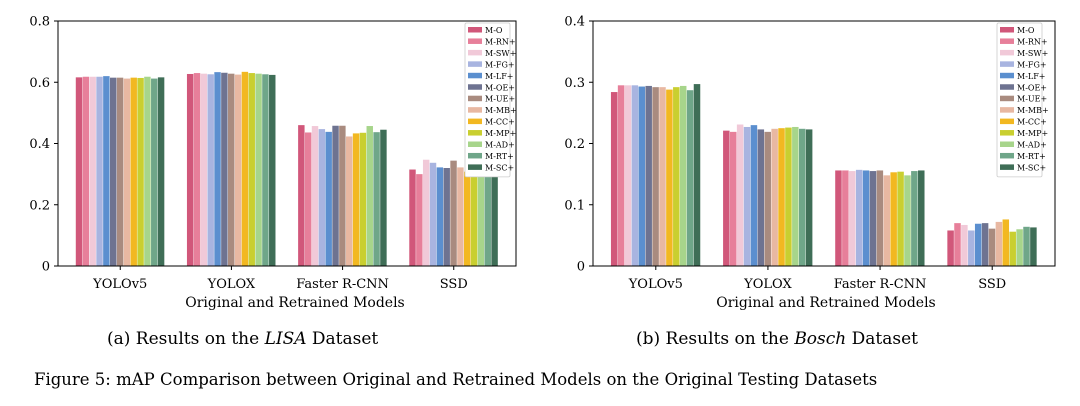  Describe the element at coordinates (880, 284) in the screenshot. I see `x-tick-label: Faster R-CNN` at that location.